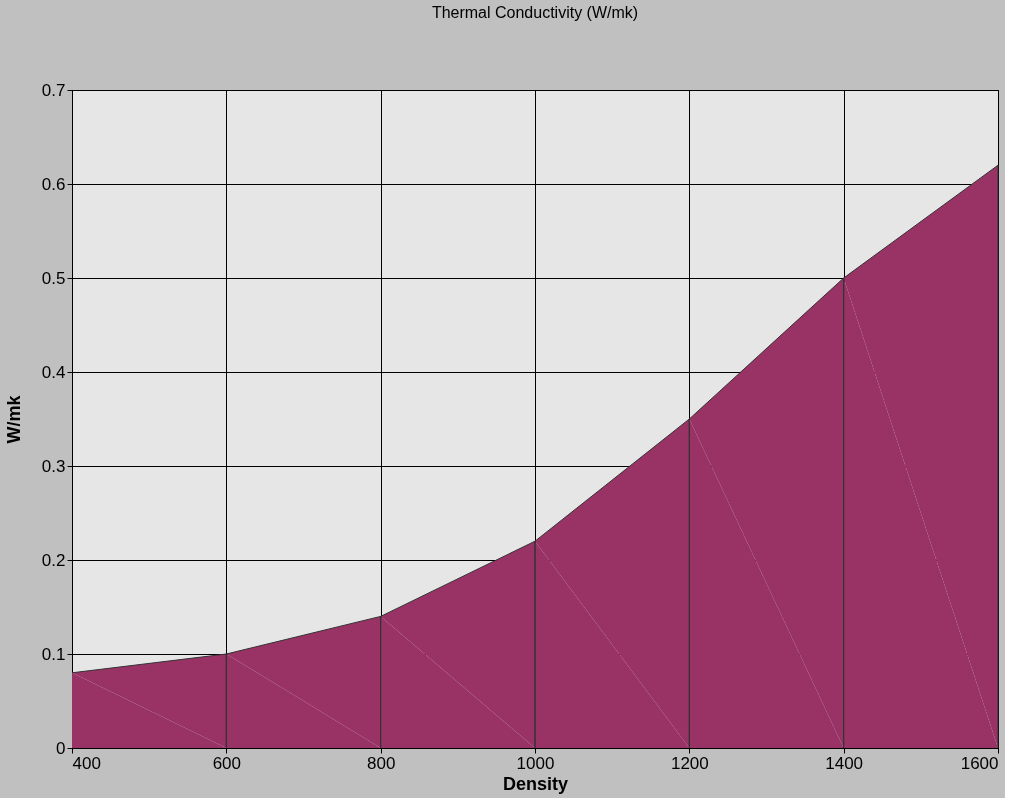 The image size is (1013, 806). Describe the element at coordinates (689, 763) in the screenshot. I see `x-tick-label: 1200` at that location.